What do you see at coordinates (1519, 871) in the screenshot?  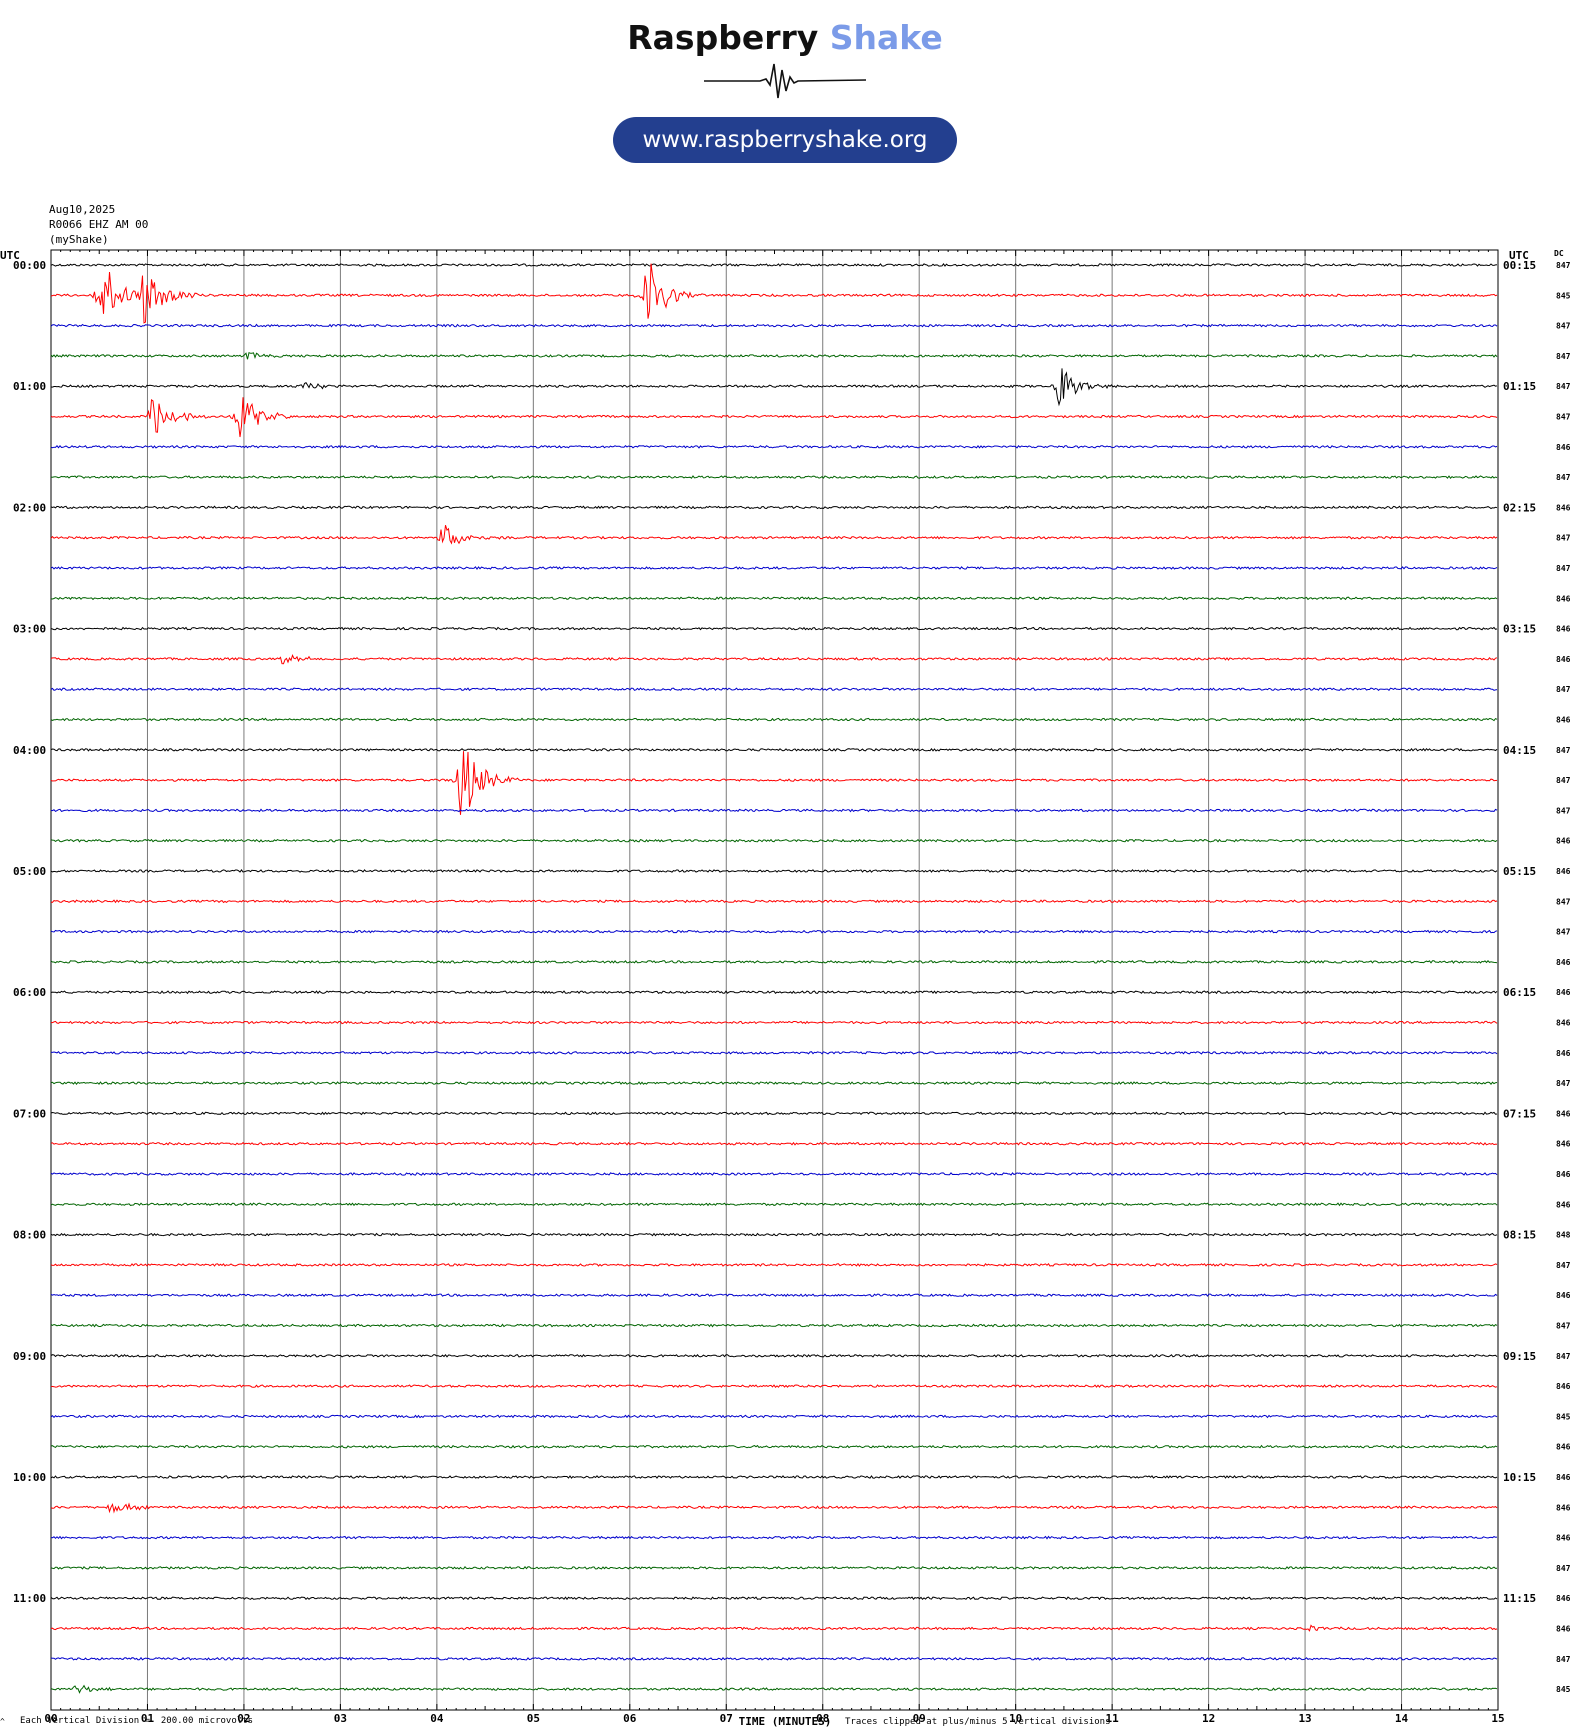 I see `right-time-label: 05:15` at bounding box center [1519, 871].